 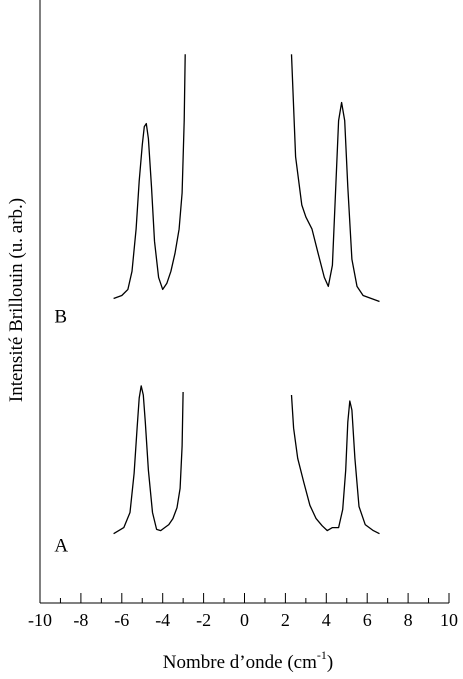 I want to click on spectrum-line-a-right, so click(x=335, y=464).